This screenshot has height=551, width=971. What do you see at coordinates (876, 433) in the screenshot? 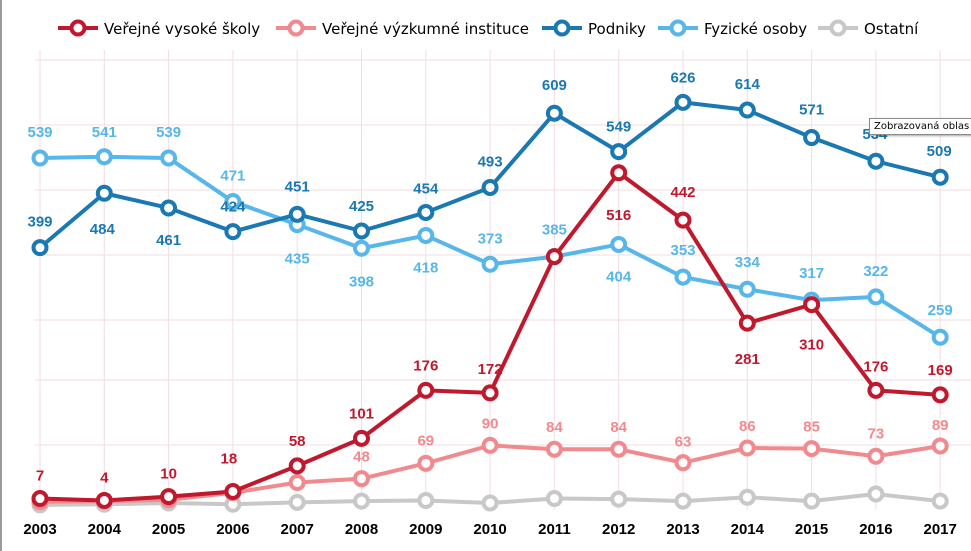
I see `data-label-verejne-vyzkumne-instituce: 73` at bounding box center [876, 433].